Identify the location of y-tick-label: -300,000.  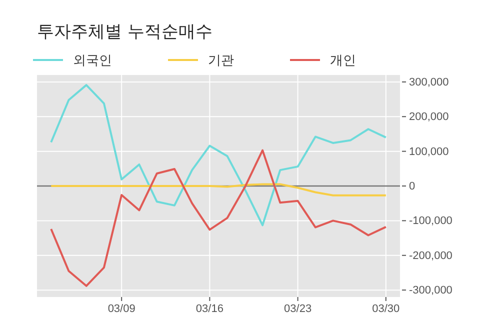
(430, 290).